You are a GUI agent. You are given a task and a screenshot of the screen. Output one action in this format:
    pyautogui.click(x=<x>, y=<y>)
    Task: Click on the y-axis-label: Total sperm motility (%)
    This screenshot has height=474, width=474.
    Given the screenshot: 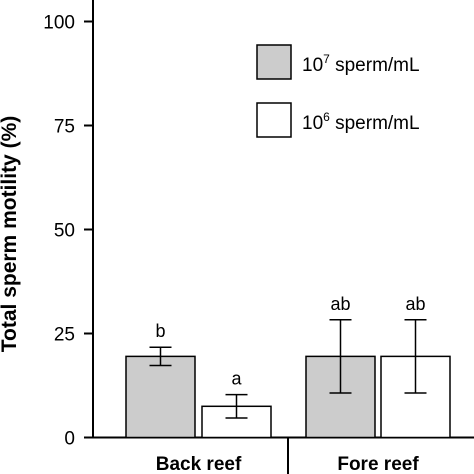 What is the action you would take?
    pyautogui.click(x=10, y=234)
    